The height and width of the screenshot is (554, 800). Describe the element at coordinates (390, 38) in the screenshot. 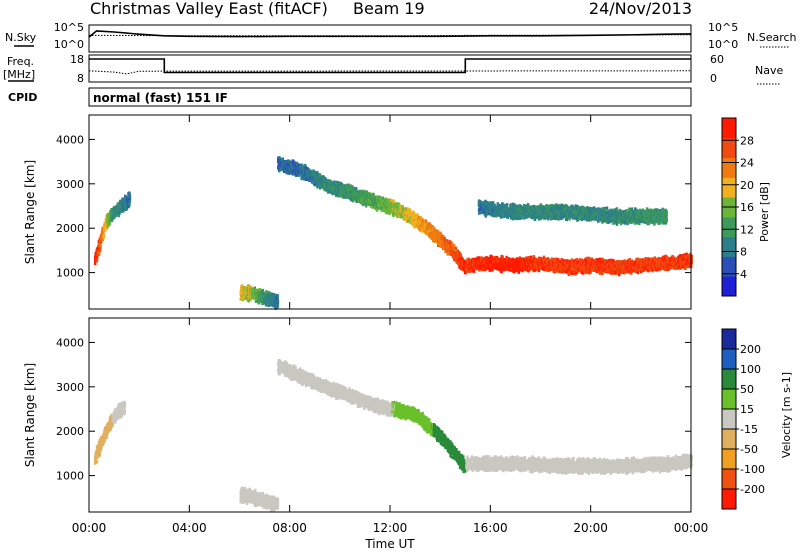

I see `search-noise-panel` at that location.